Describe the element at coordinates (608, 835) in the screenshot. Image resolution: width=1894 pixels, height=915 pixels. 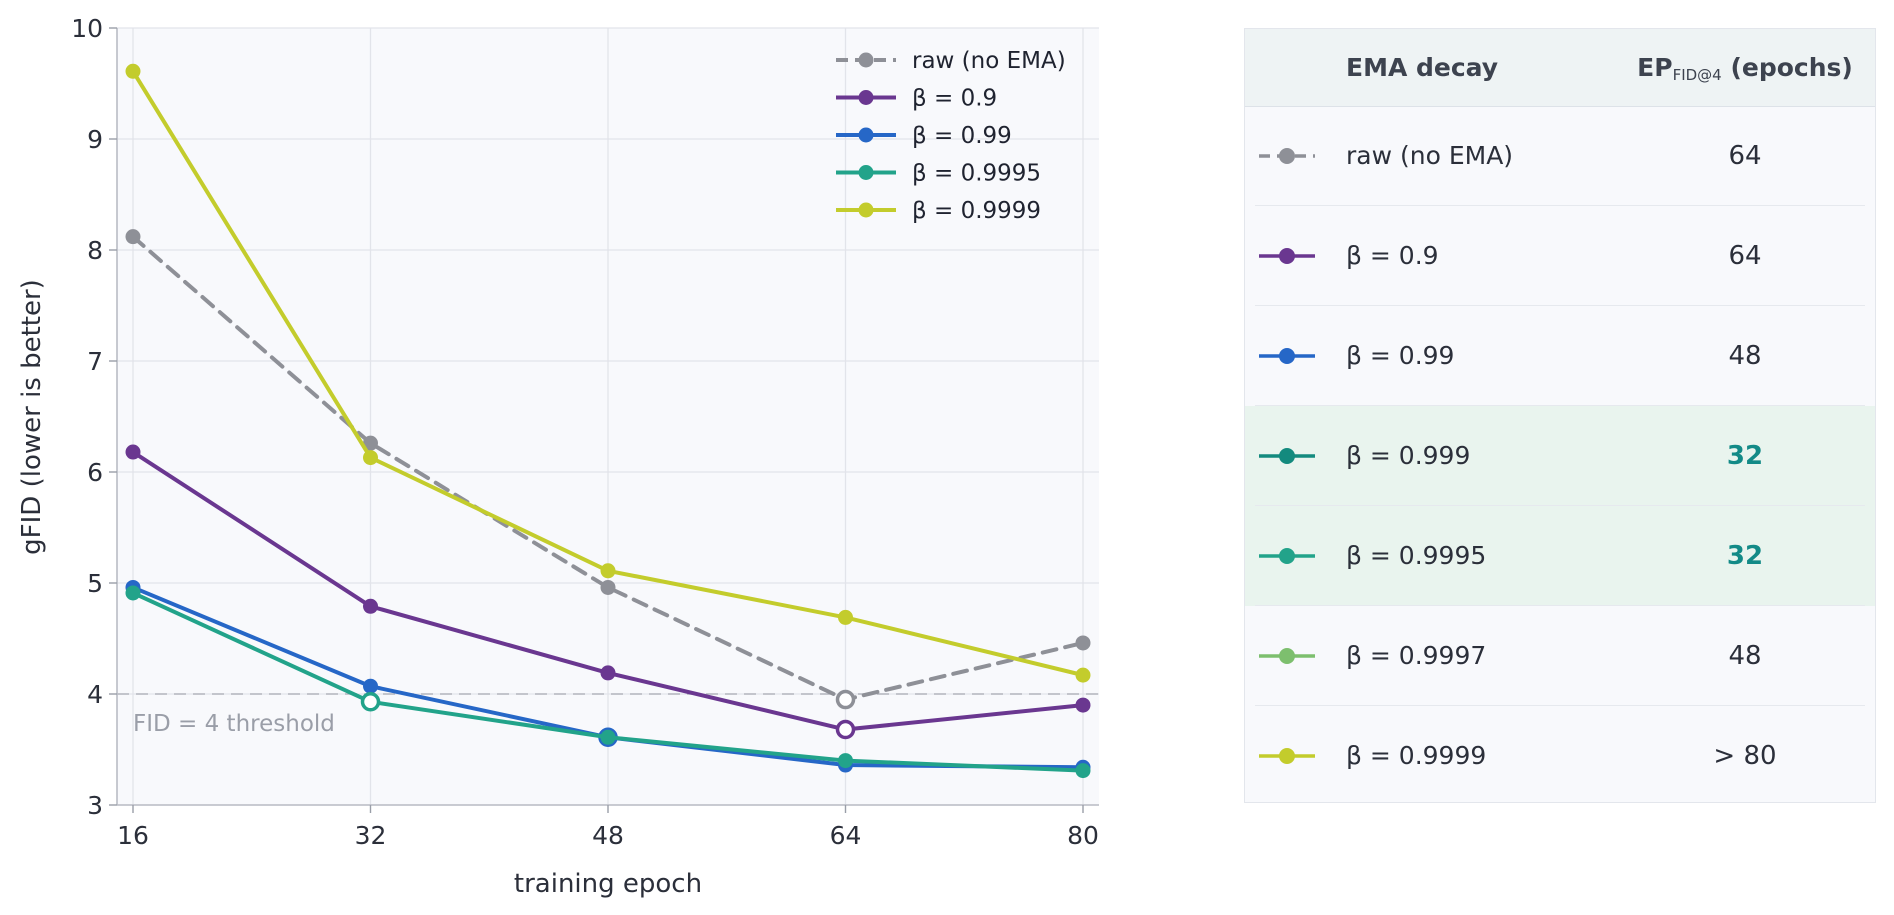
I see `x-tick-label: 48` at that location.